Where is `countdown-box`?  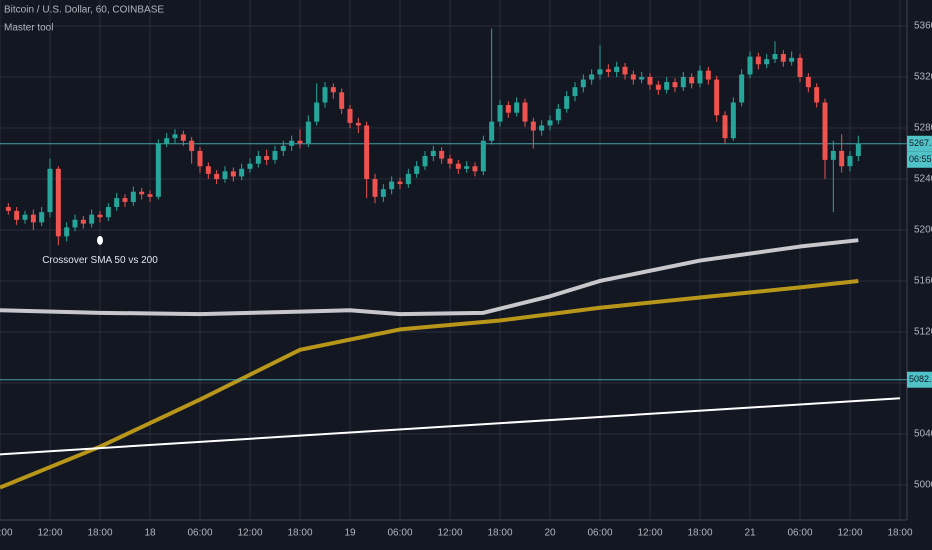 countdown-box is located at coordinates (919, 159).